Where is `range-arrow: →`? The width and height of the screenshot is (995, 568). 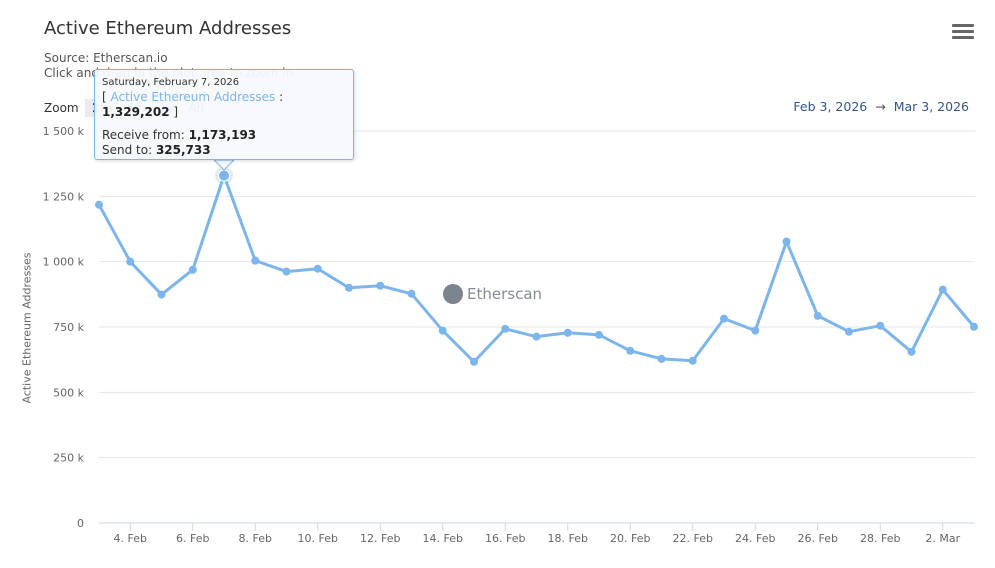
range-arrow: → is located at coordinates (880, 106).